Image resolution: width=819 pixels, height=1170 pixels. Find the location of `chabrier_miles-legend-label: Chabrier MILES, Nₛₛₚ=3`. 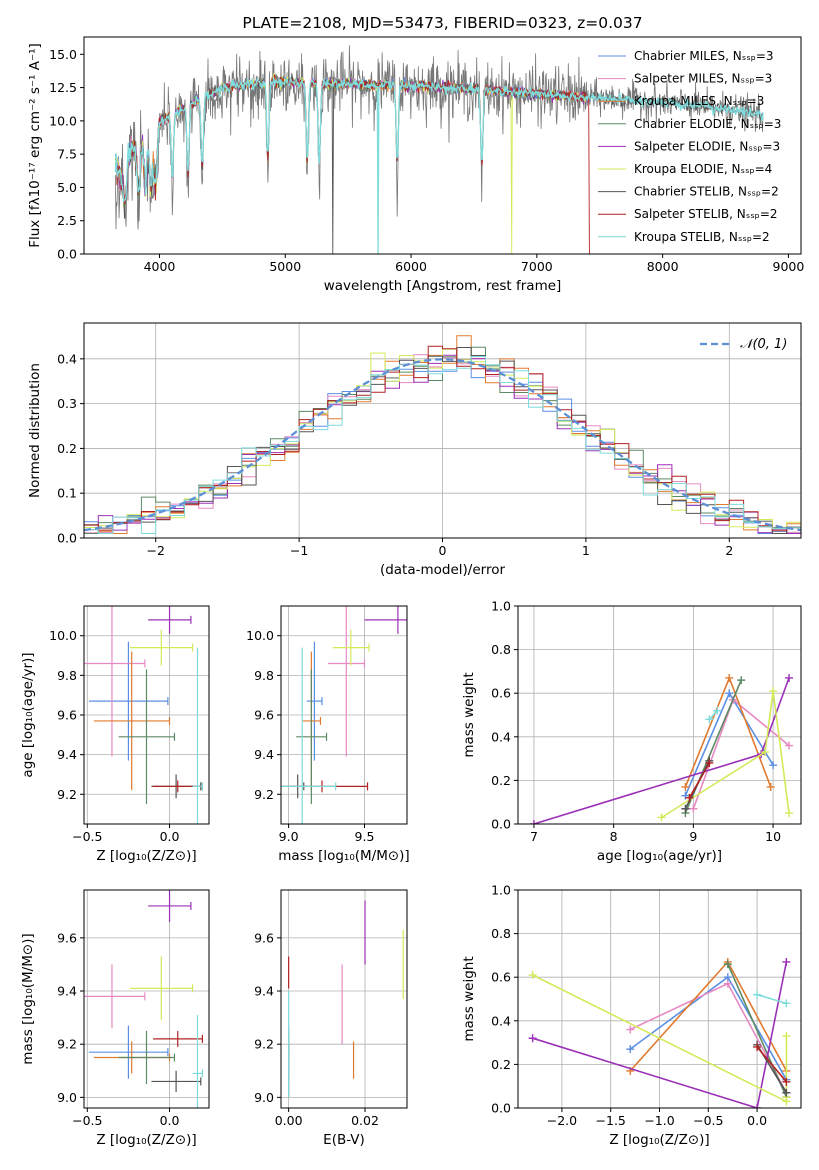

chabrier_miles-legend-label: Chabrier MILES, Nₛₛₚ=3 is located at coordinates (704, 56).